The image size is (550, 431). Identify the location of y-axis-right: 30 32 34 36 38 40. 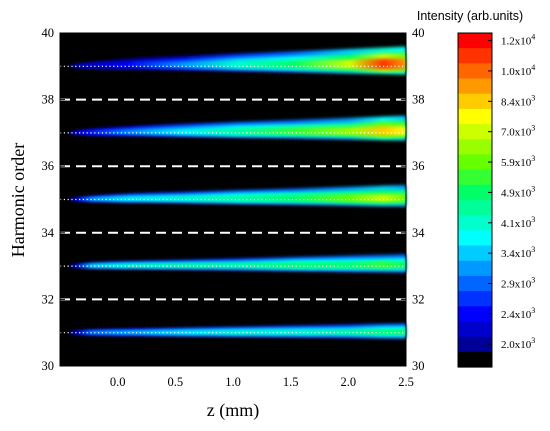
(413, 199).